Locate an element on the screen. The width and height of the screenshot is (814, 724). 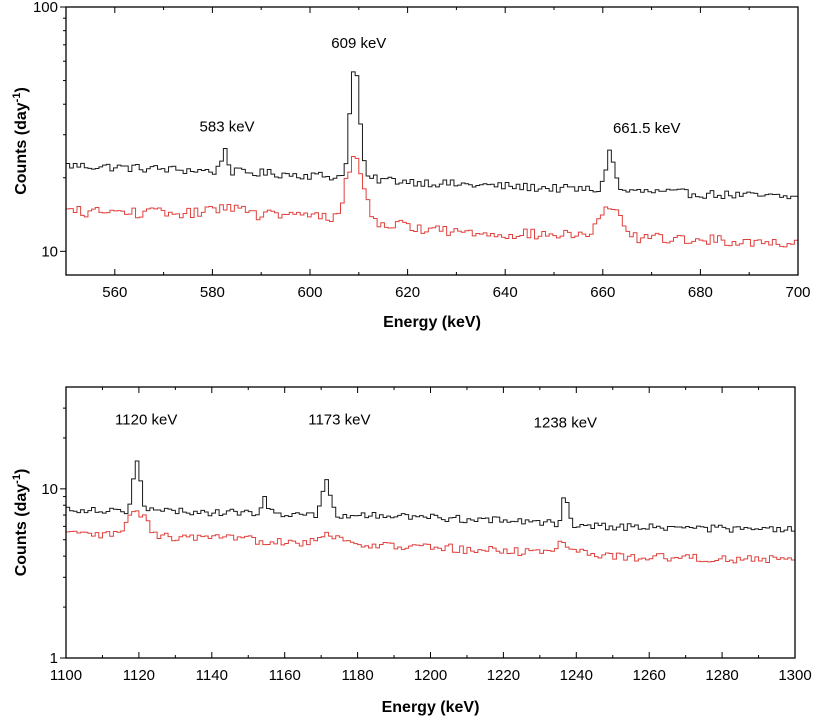
peak-annotation: 583 keV is located at coordinates (227, 126).